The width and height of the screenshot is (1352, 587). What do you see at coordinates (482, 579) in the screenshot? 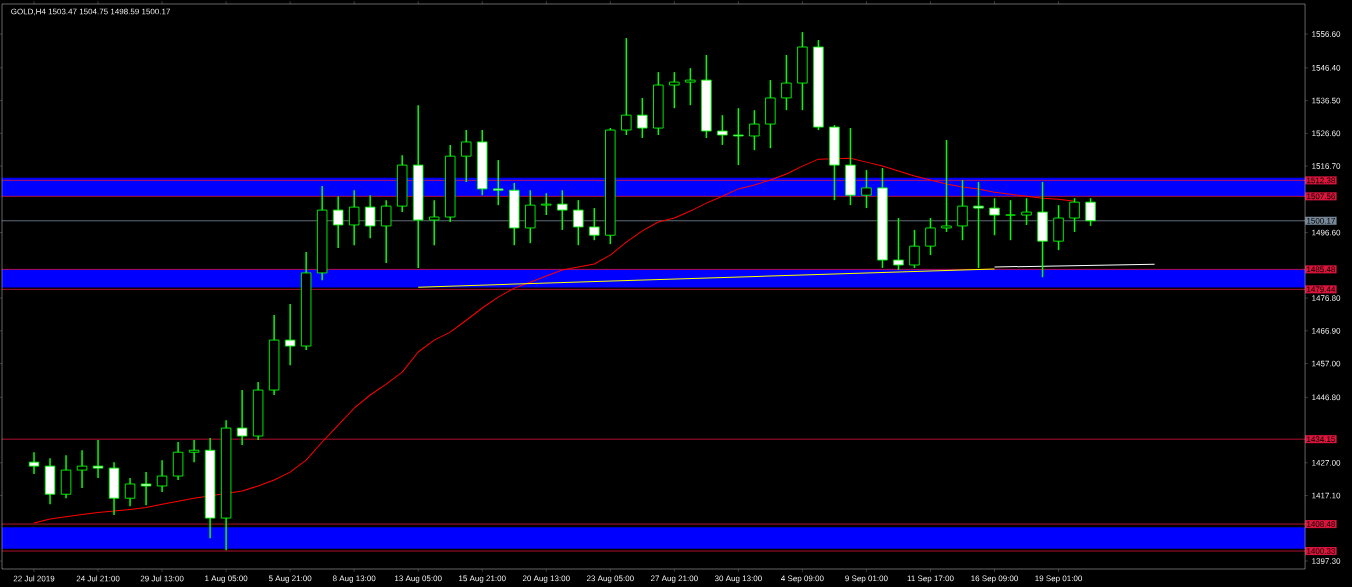
I see `x-tick-label: 15 Aug 21:00` at bounding box center [482, 579].